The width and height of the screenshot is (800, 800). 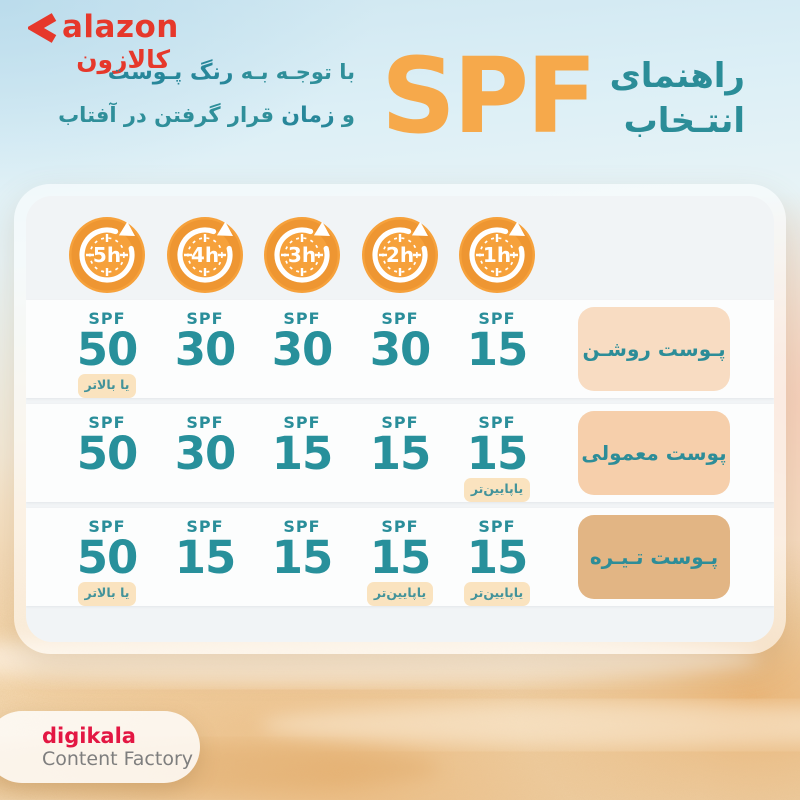 What do you see at coordinates (42, 27) in the screenshot?
I see `kalazon-arrow-icon` at bounding box center [42, 27].